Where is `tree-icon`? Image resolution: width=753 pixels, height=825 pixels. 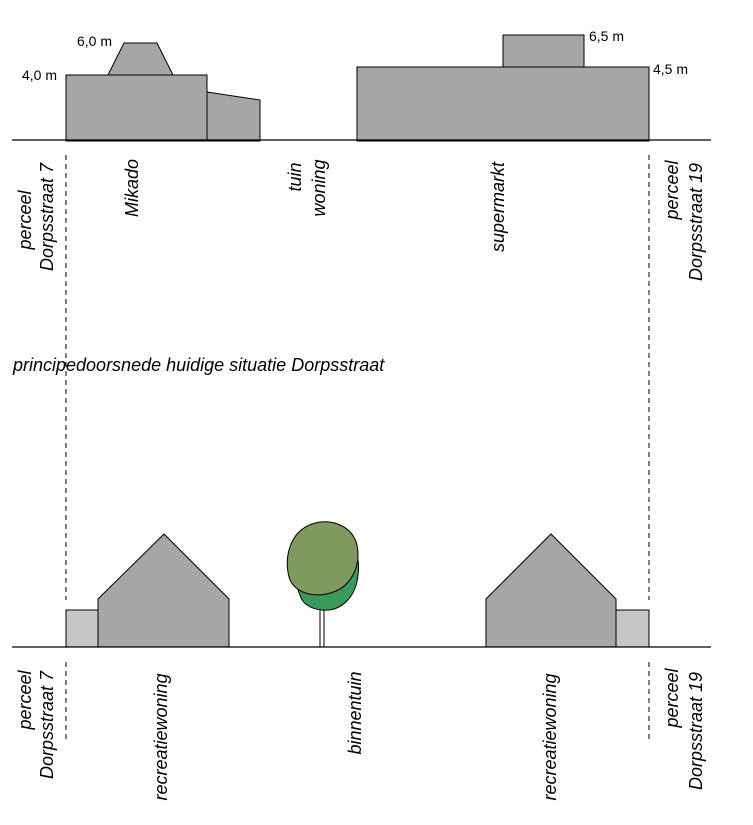
tree-icon is located at coordinates (323, 584).